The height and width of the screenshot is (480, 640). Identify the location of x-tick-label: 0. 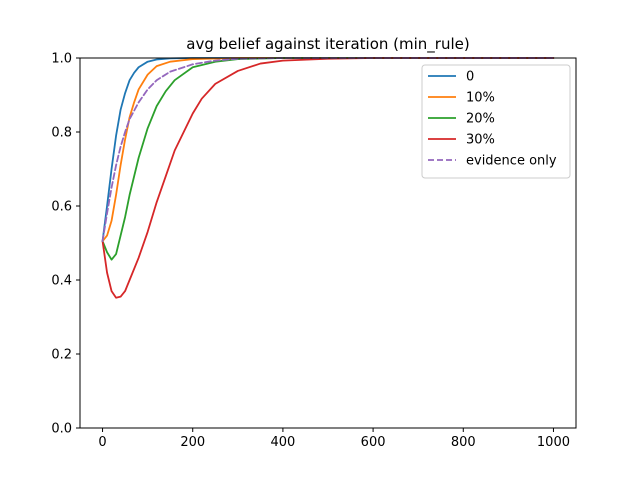
(102, 442).